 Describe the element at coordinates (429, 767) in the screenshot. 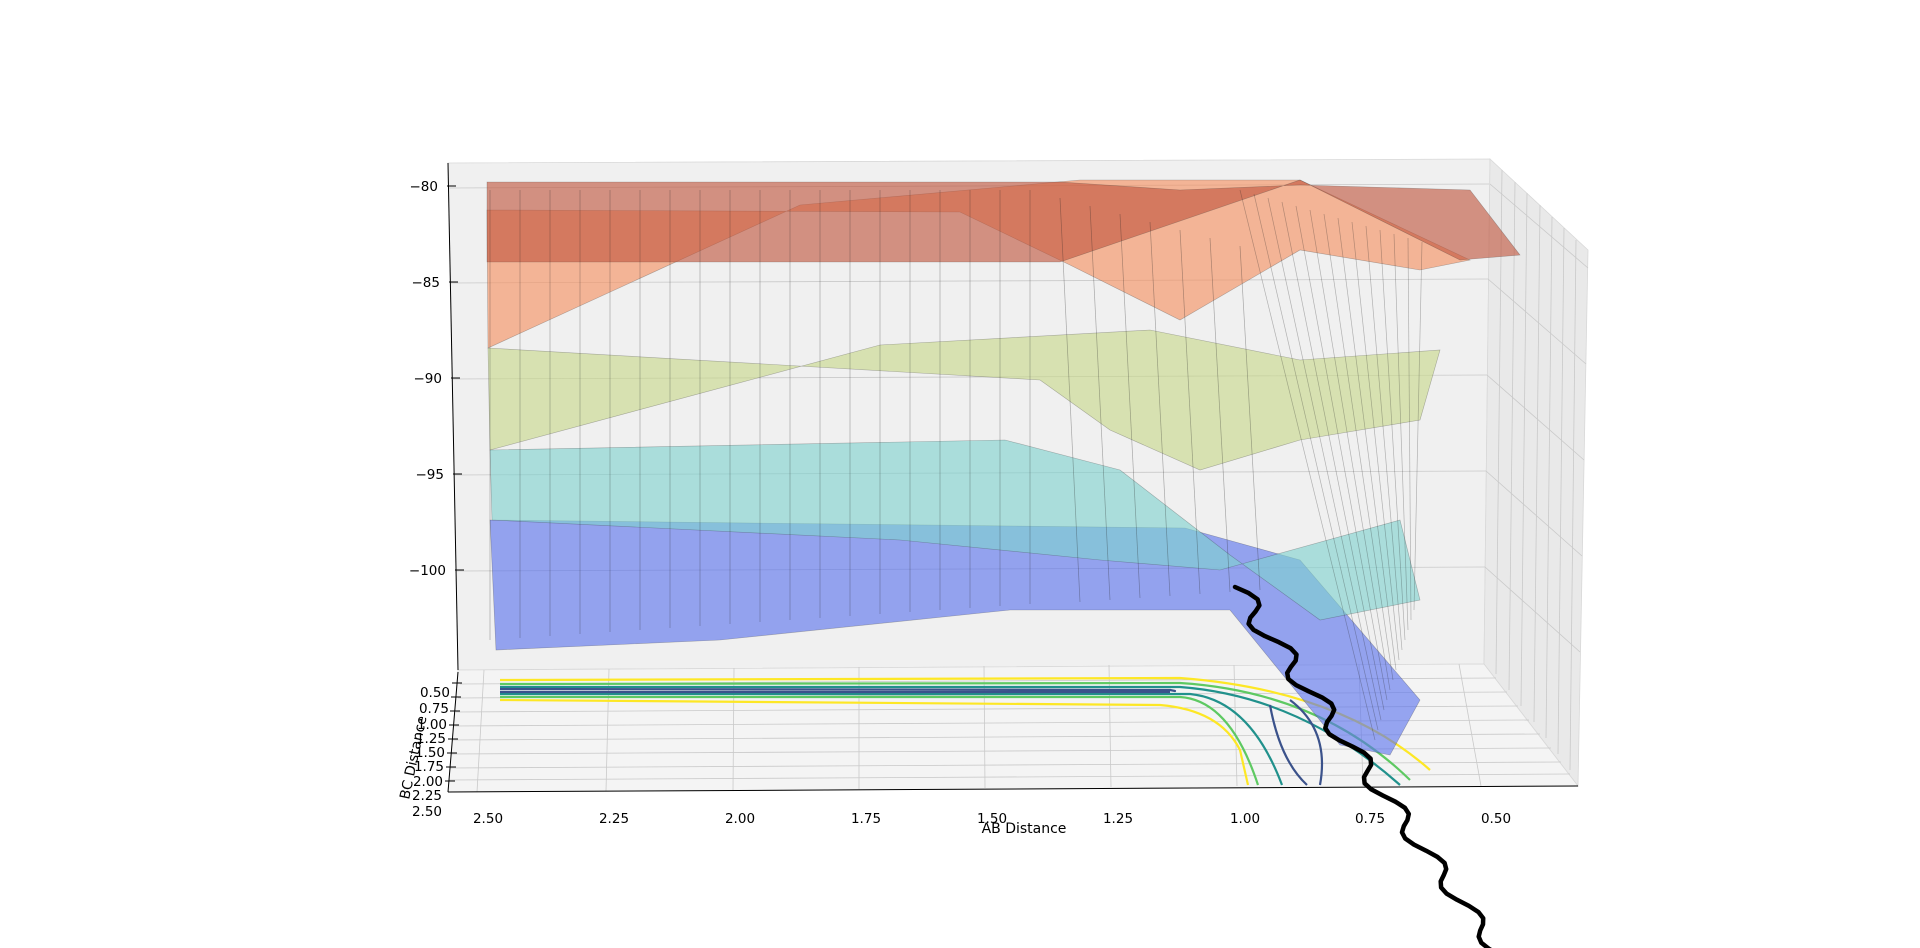

I see `y-tick-label: 1.75` at that location.